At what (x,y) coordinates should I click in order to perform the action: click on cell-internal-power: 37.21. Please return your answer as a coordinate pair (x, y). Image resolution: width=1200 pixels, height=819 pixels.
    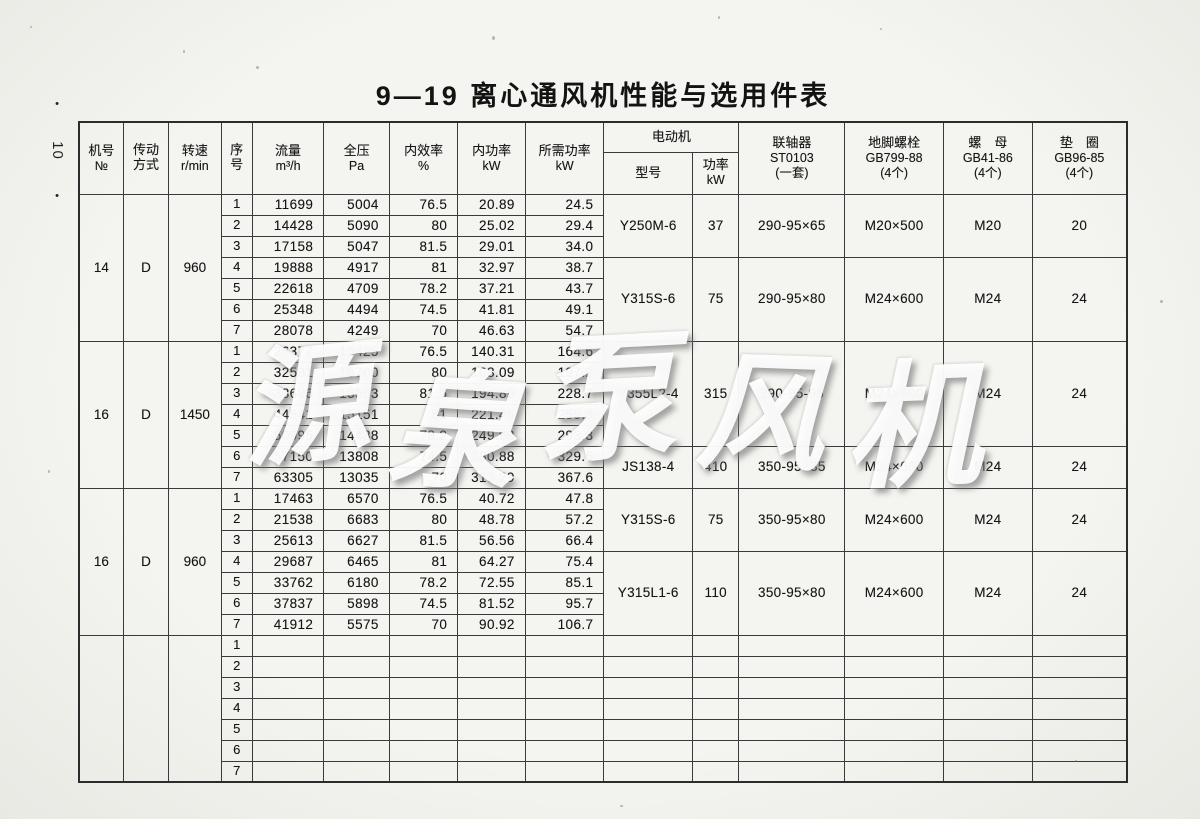
    Looking at the image, I should click on (491, 288).